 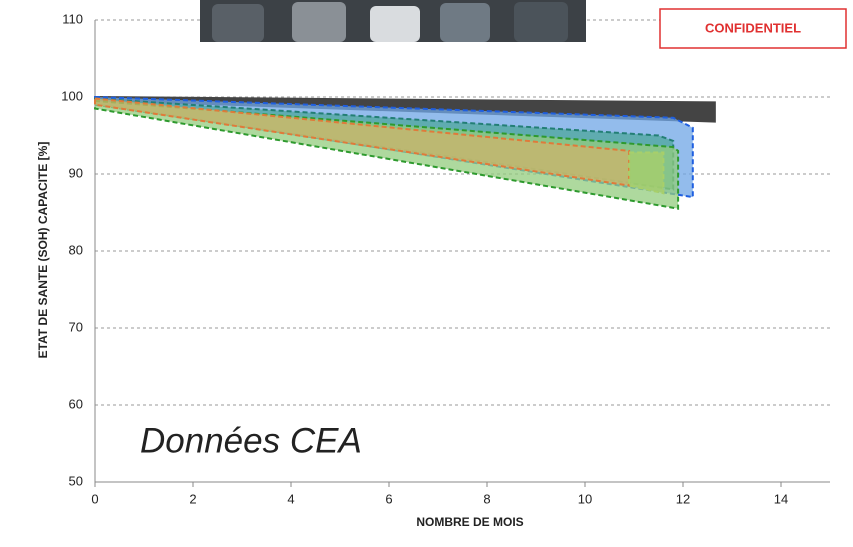 I want to click on y-tick-label: 100, so click(x=72, y=95).